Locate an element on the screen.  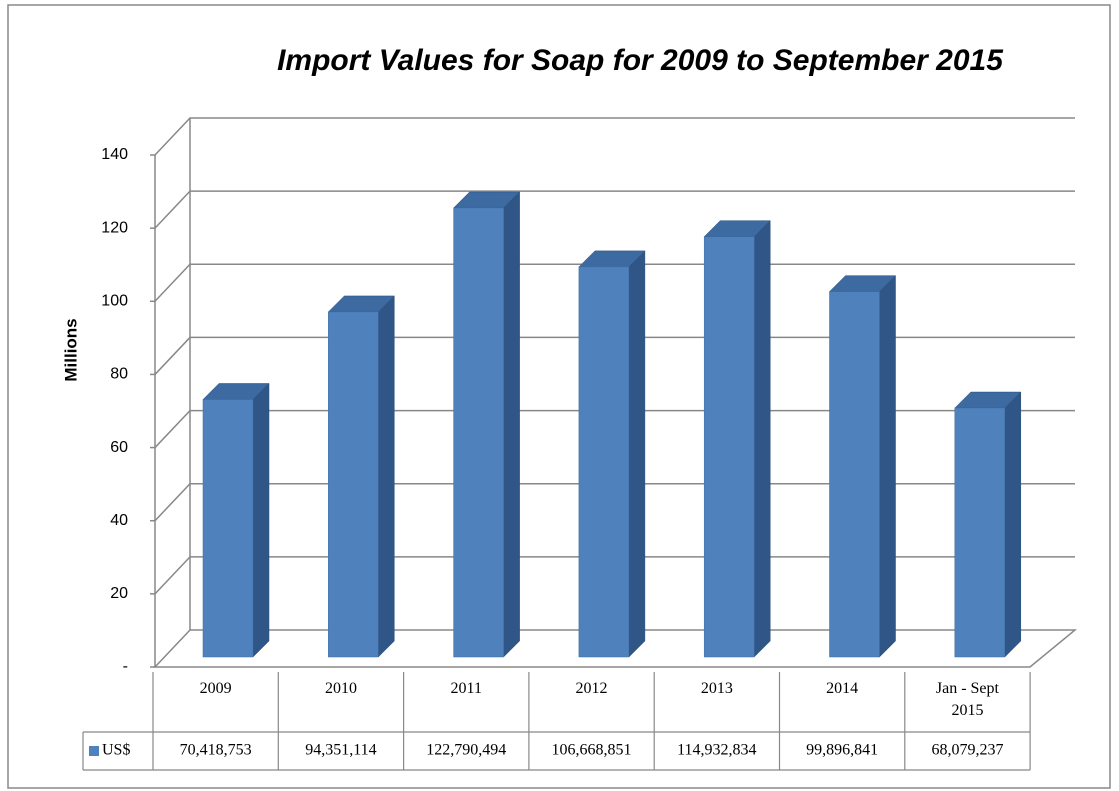
y-tick-label: 20 is located at coordinates (119, 593).